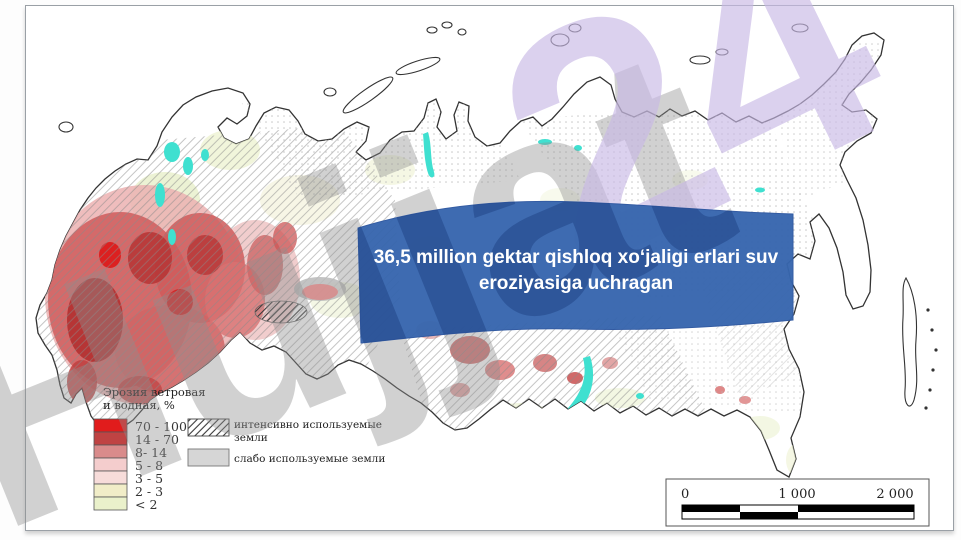 Image resolution: width=961 pixels, height=540 pixels. Describe the element at coordinates (931, 359) in the screenshot. I see `kuril-islands` at that location.